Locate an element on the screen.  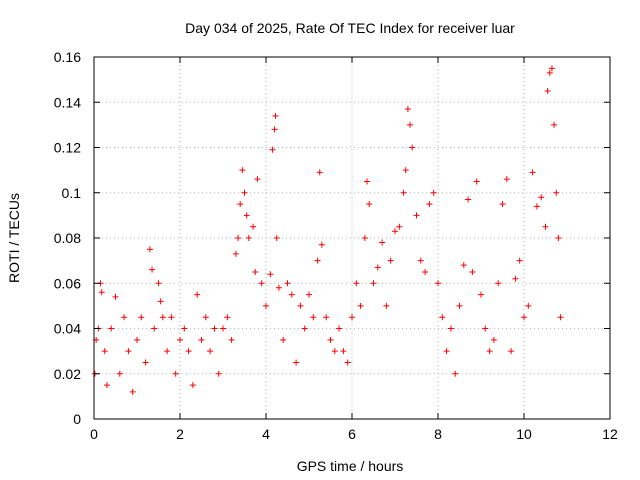
y-tick-label: 0.1 is located at coordinates (72, 193).